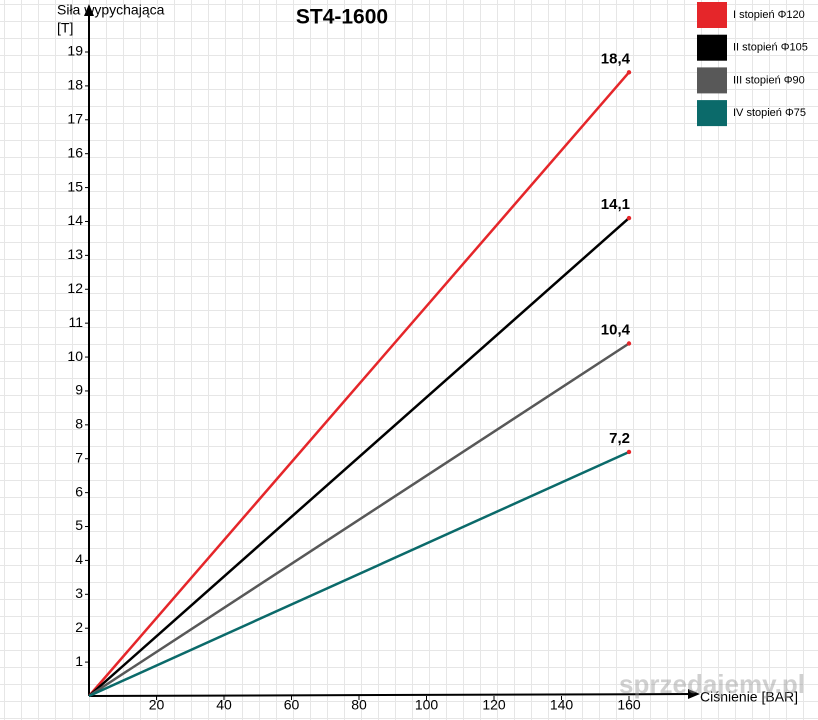 The height and width of the screenshot is (720, 818). What do you see at coordinates (79, 593) in the screenshot?
I see `y-tick-label: 3` at bounding box center [79, 593].